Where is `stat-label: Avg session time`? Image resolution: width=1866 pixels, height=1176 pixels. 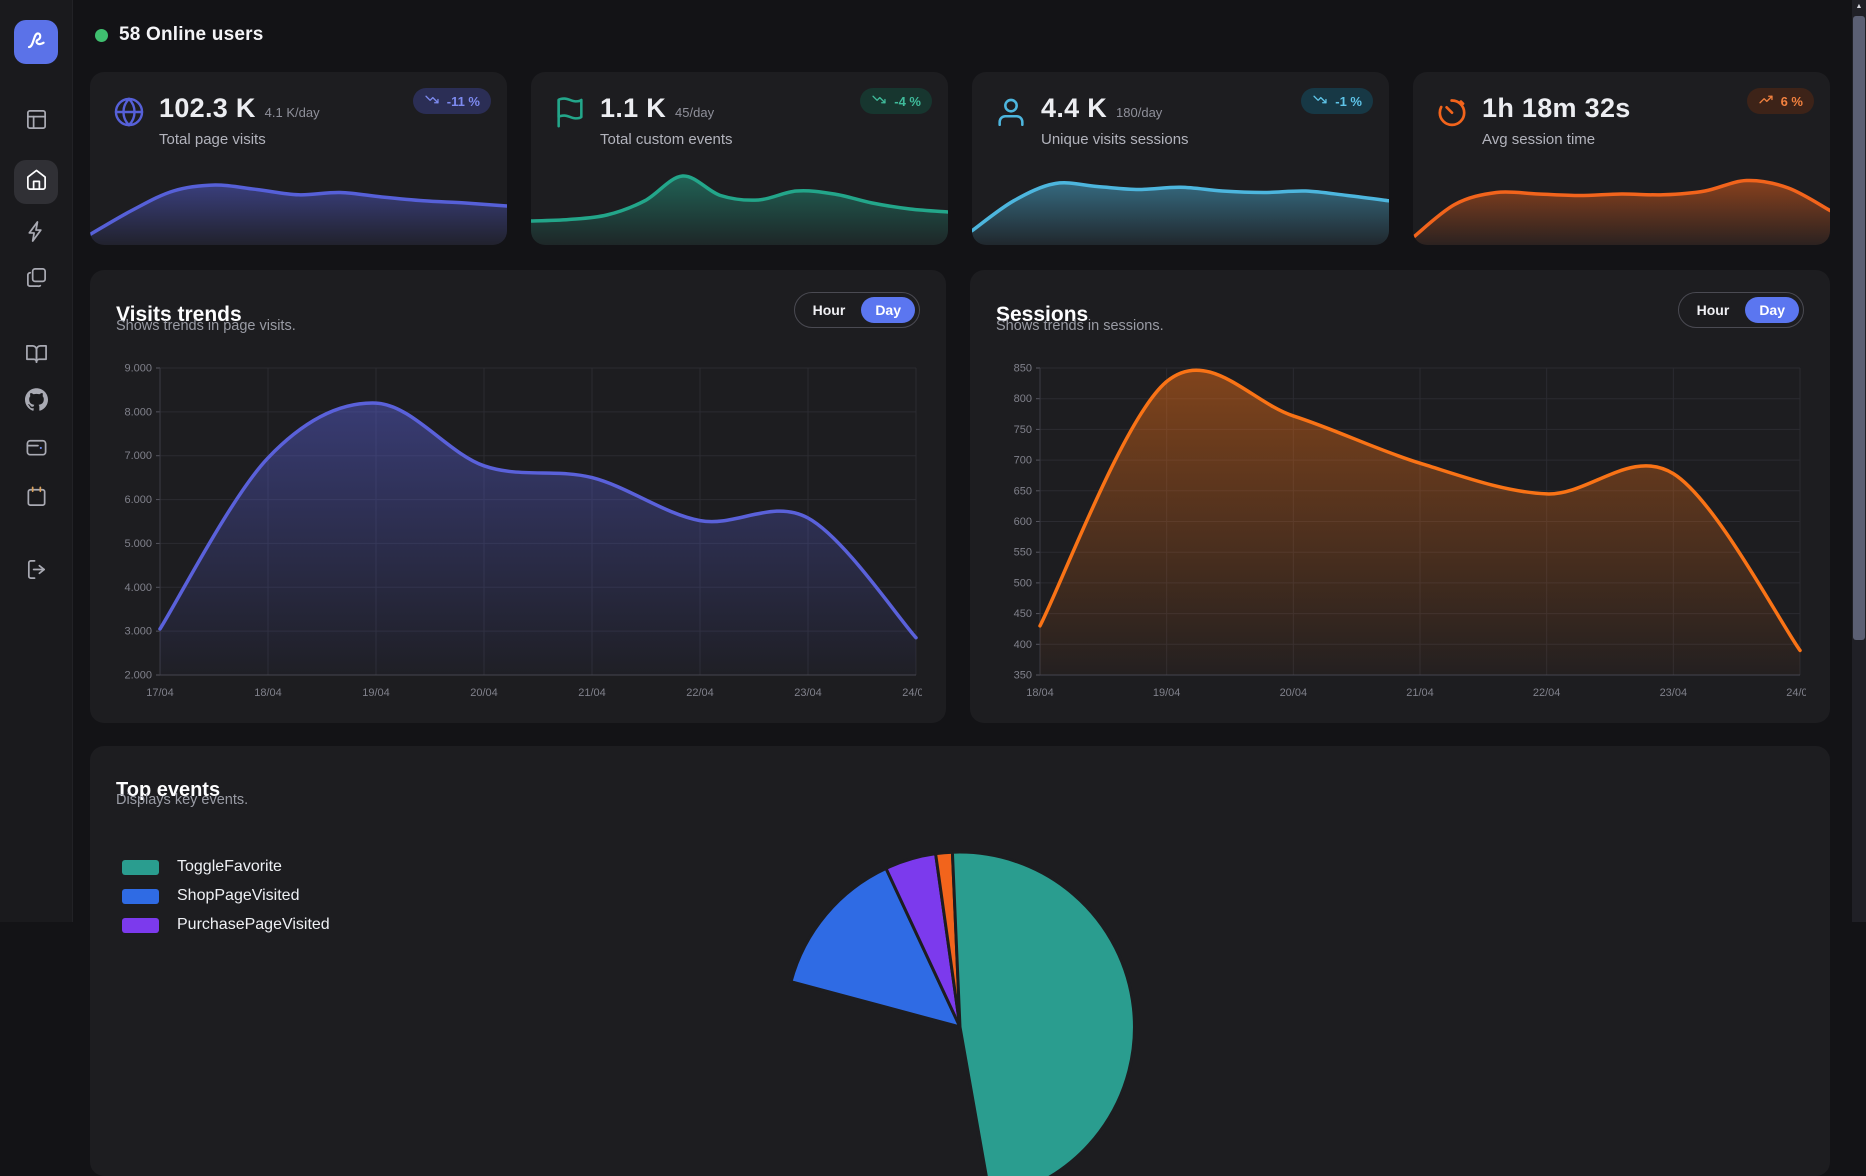 stat-label: Avg session time is located at coordinates (1539, 139).